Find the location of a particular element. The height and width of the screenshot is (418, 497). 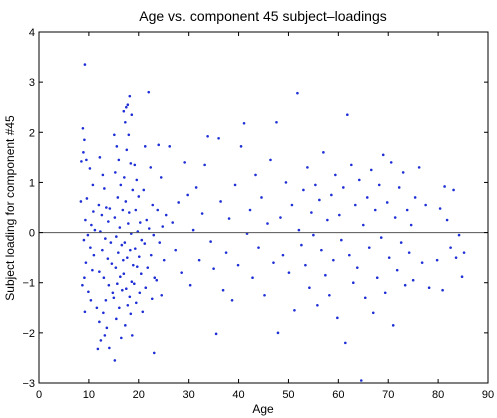

y-tick-label: −3 is located at coordinates (28, 384).